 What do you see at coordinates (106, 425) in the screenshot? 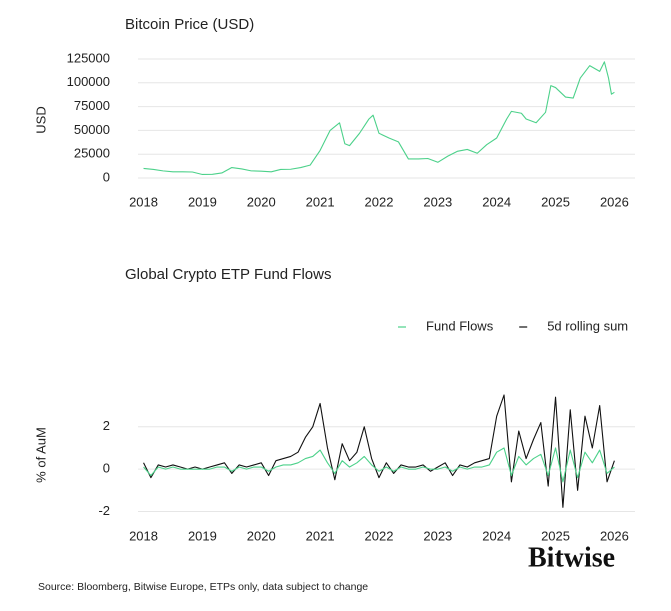
I see `y-tick-label: 2` at bounding box center [106, 425].